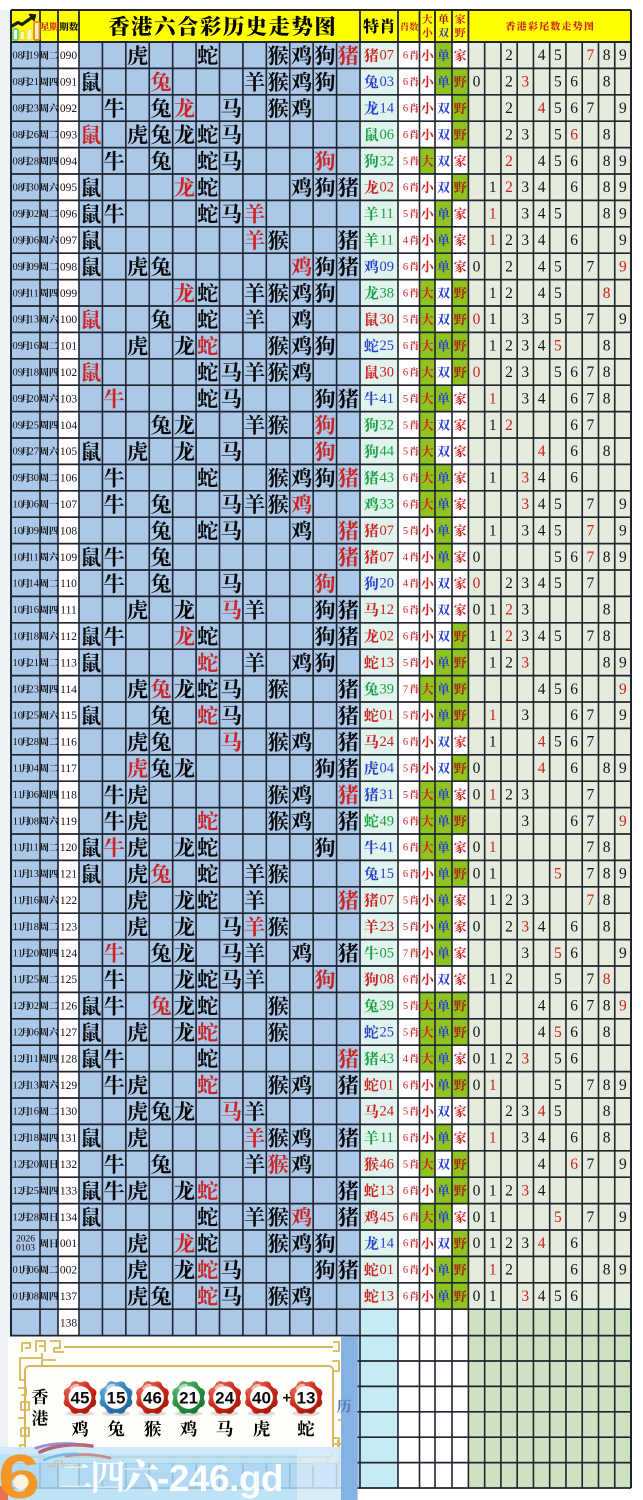 This screenshot has width=643, height=1500. What do you see at coordinates (33, 795) in the screenshot?
I see `svg-text: 06` at bounding box center [33, 795].